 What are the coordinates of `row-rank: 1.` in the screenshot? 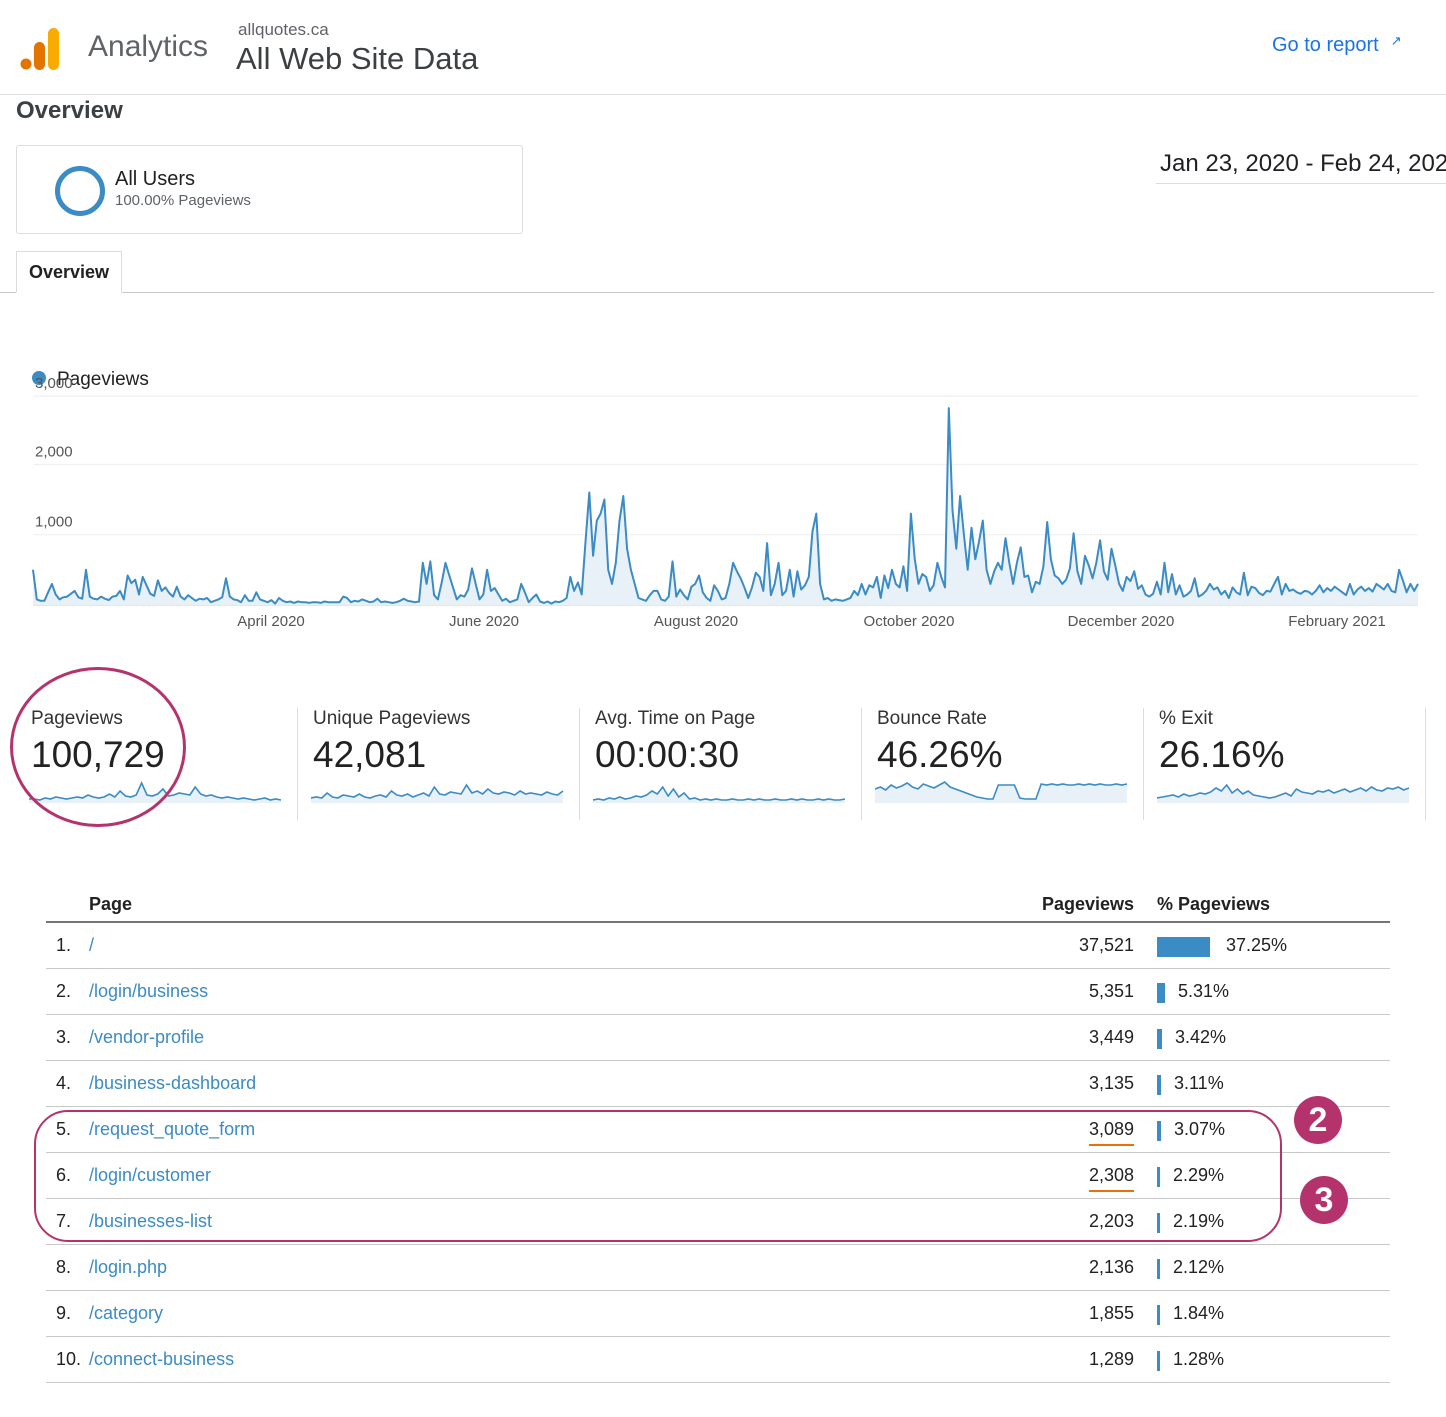 It's located at (64, 945).